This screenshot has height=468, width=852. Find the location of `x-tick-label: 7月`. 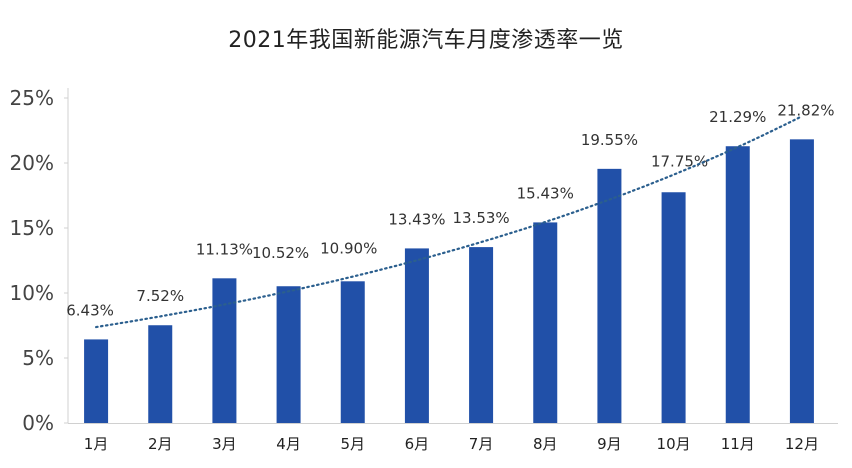

x-tick-label: 7月 is located at coordinates (481, 444).